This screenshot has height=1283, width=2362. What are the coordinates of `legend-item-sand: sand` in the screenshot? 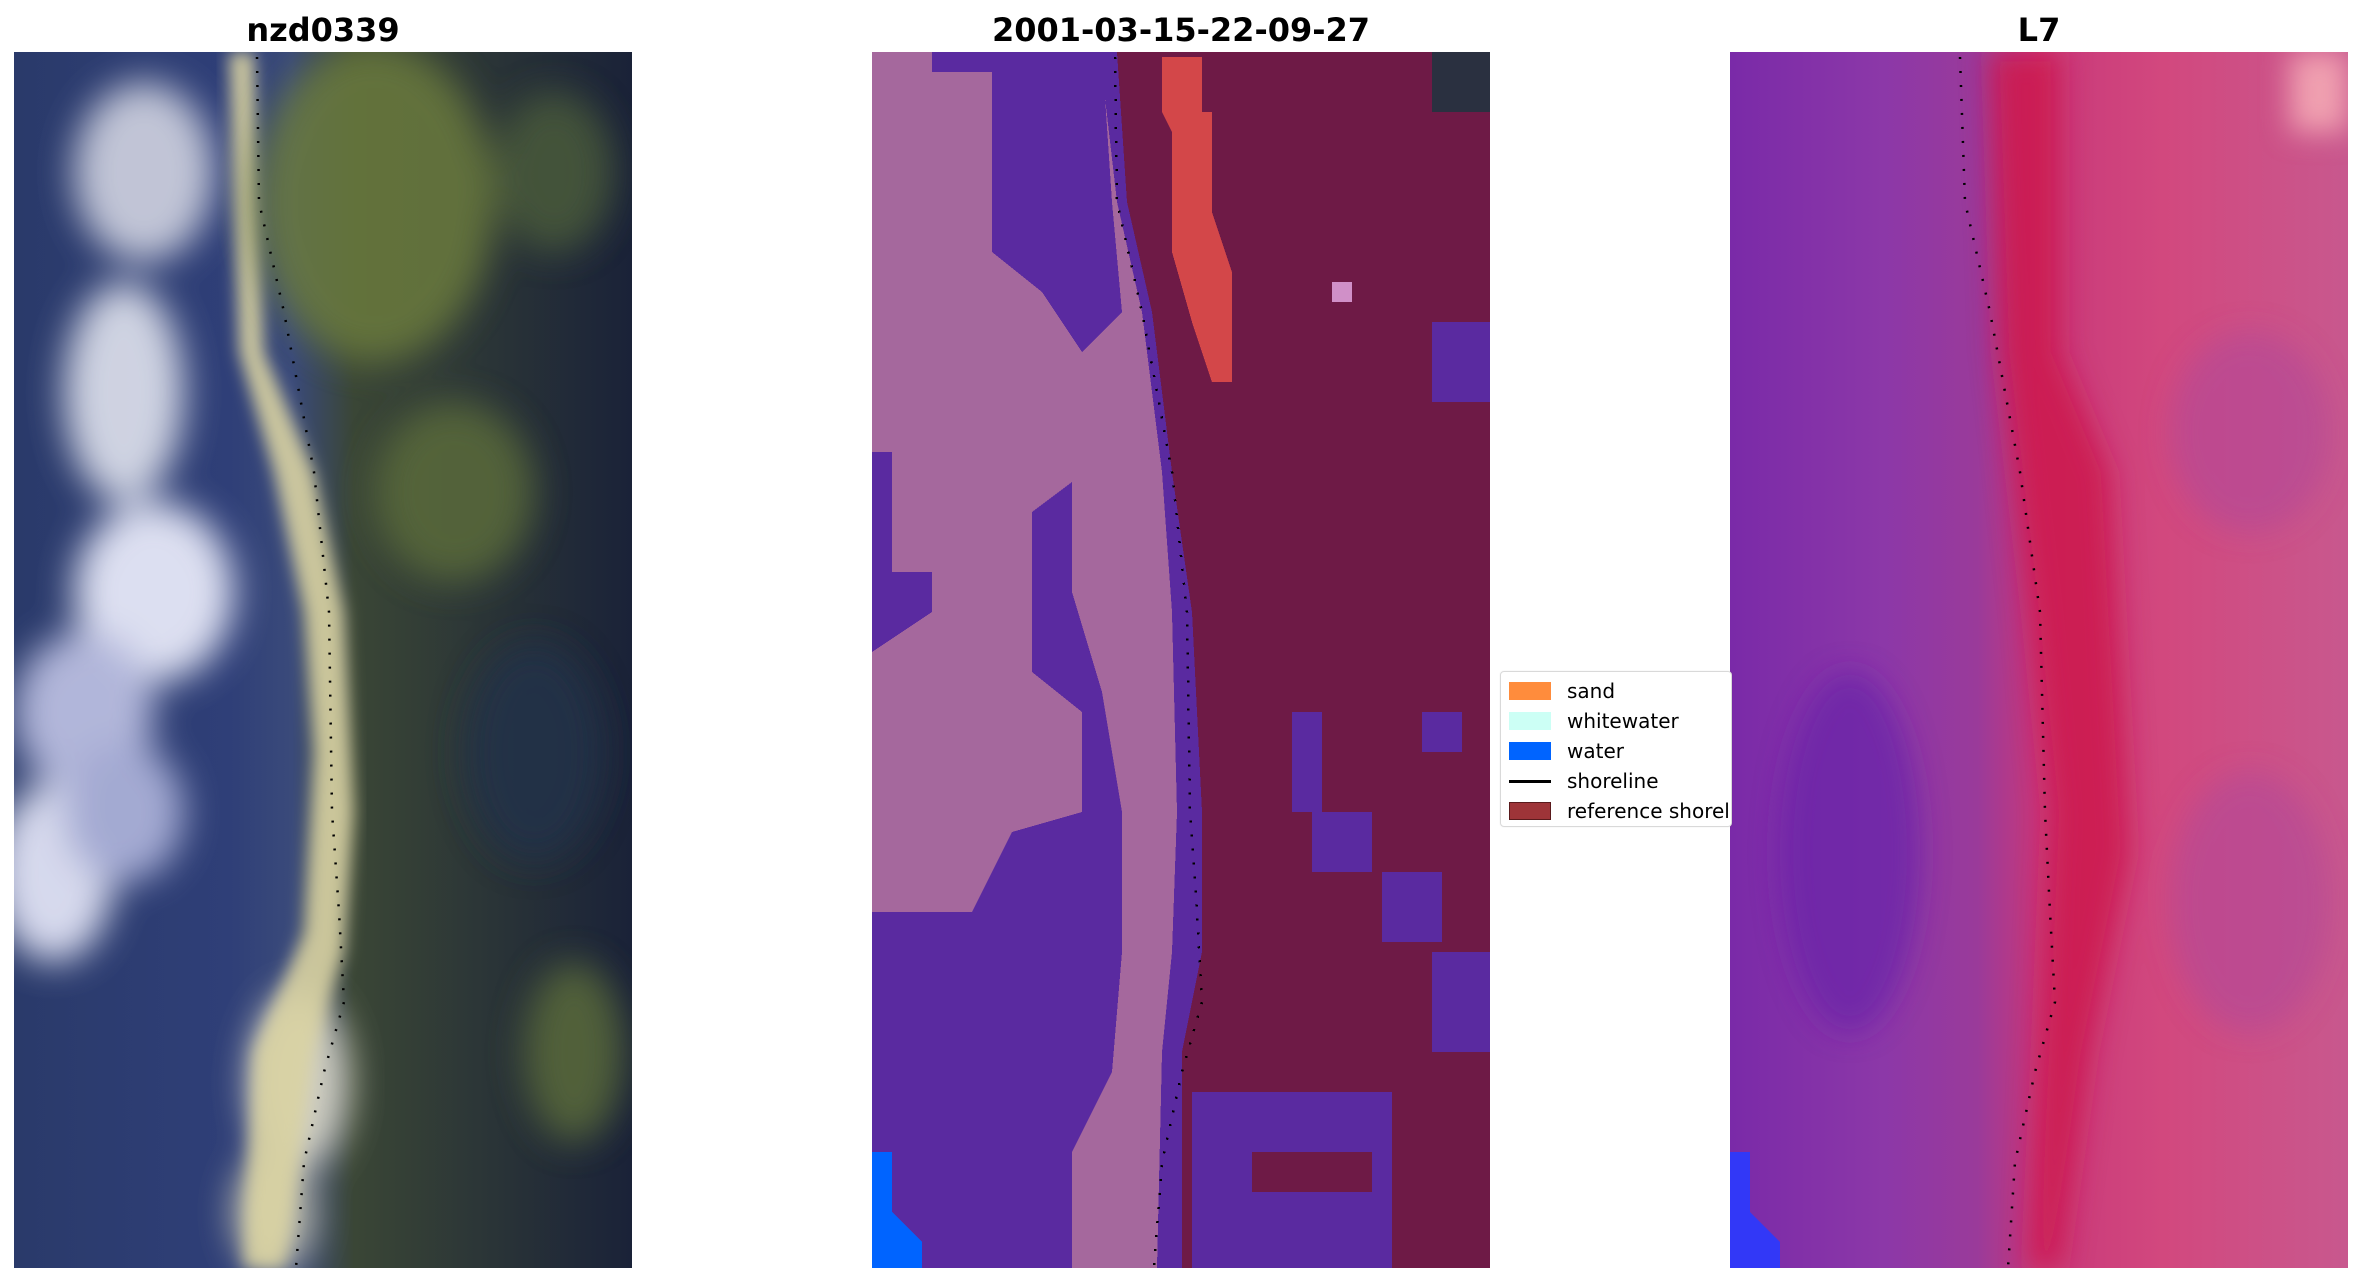 It's located at (1620, 691).